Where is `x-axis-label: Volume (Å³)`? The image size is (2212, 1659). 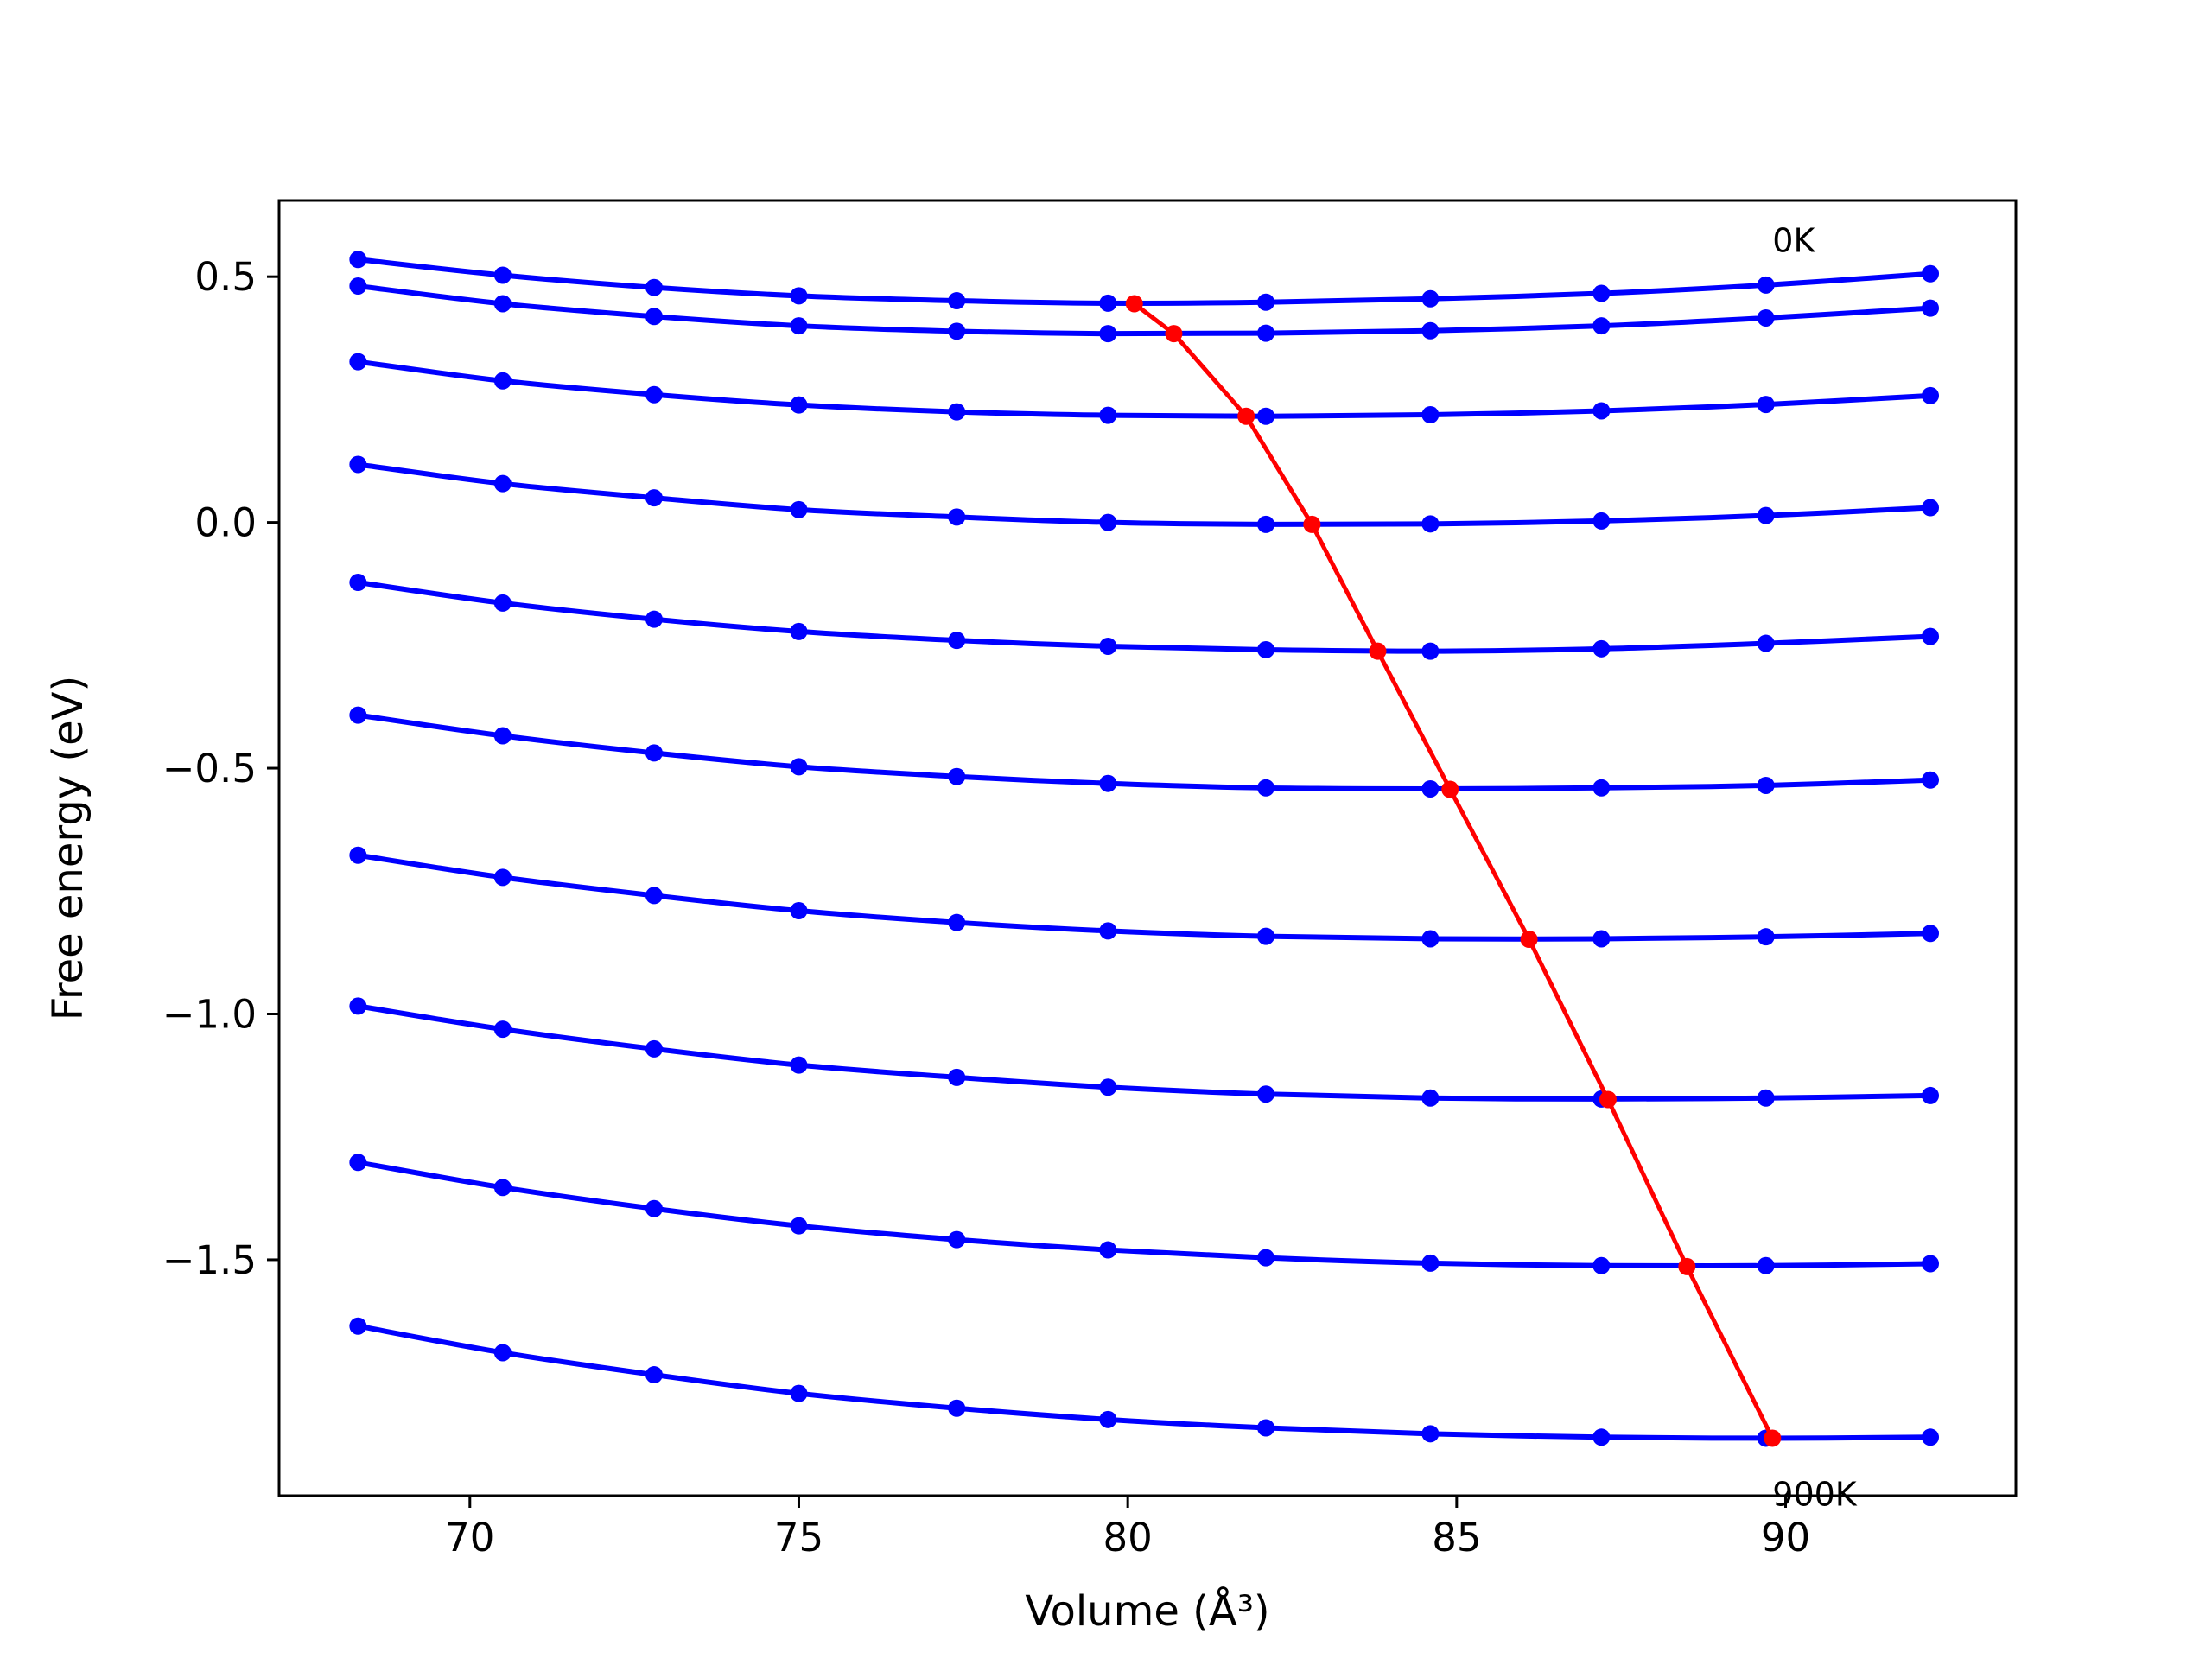
x-axis-label: Volume (Å³) is located at coordinates (1147, 1611).